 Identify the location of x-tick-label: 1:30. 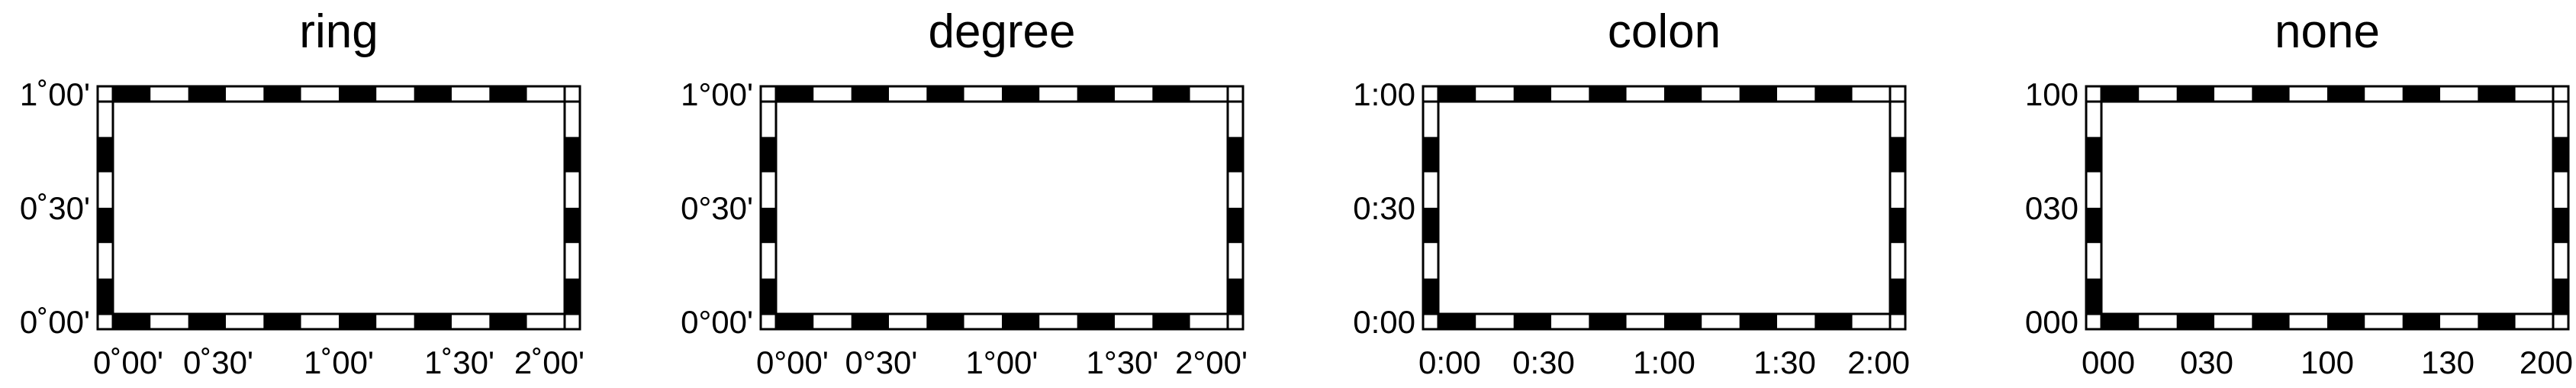
(1784, 362).